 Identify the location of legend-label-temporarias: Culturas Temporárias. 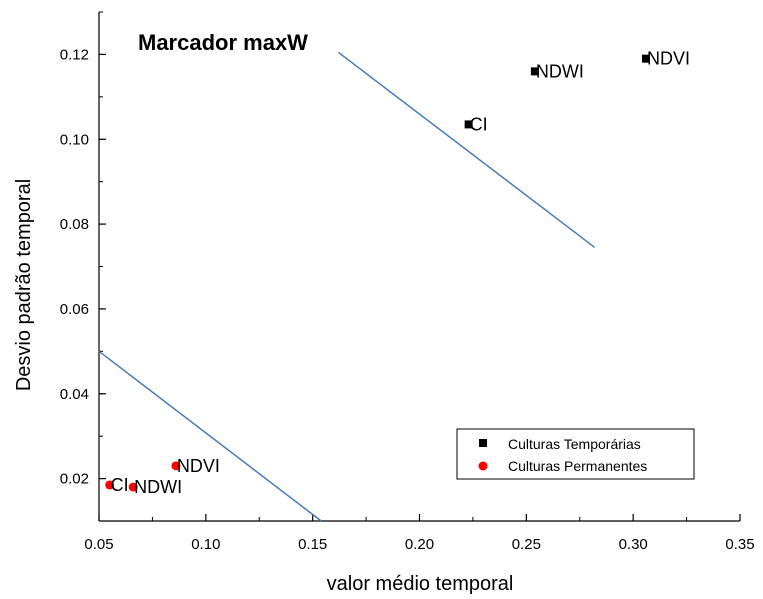
(574, 444).